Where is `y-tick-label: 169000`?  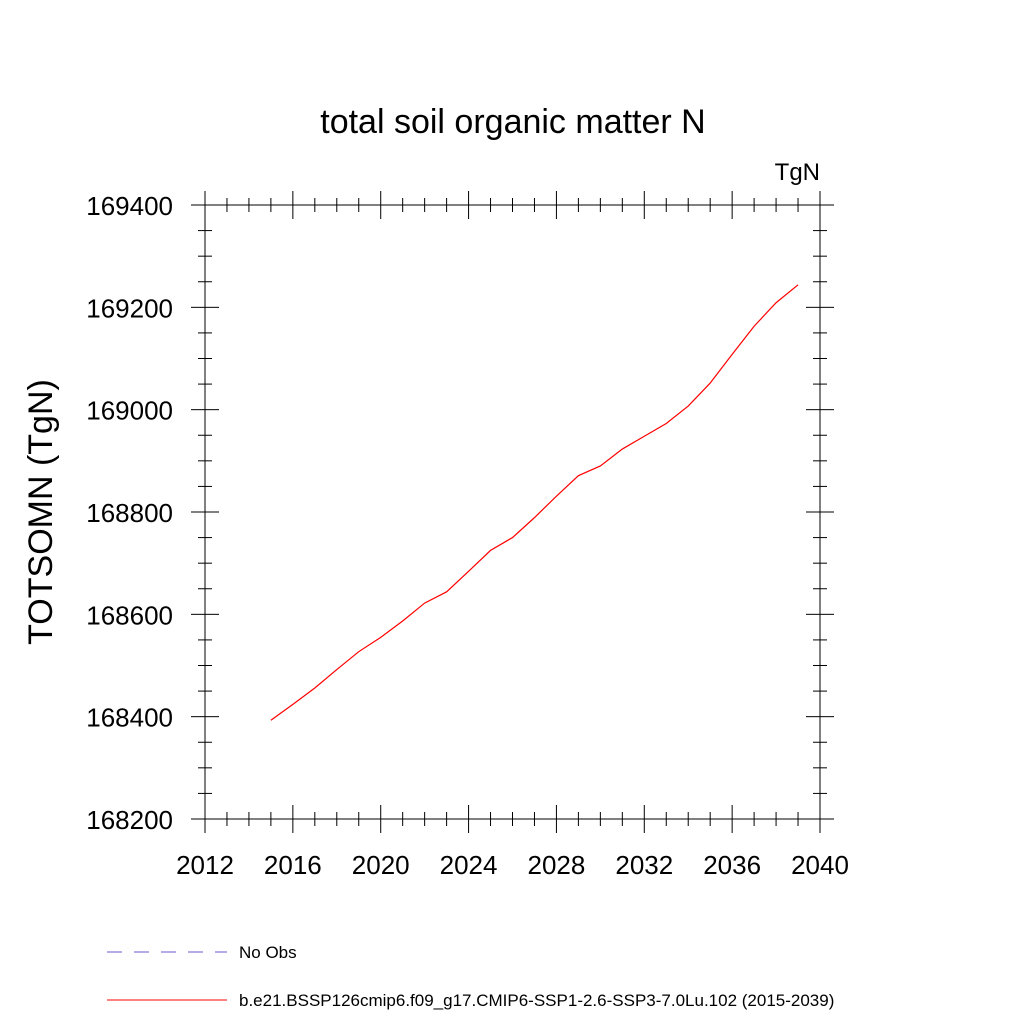
y-tick-label: 169000 is located at coordinates (129, 411).